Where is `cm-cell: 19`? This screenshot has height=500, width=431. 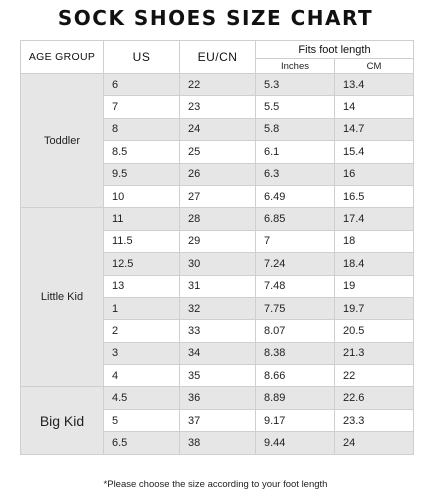
cm-cell: 19 is located at coordinates (374, 286).